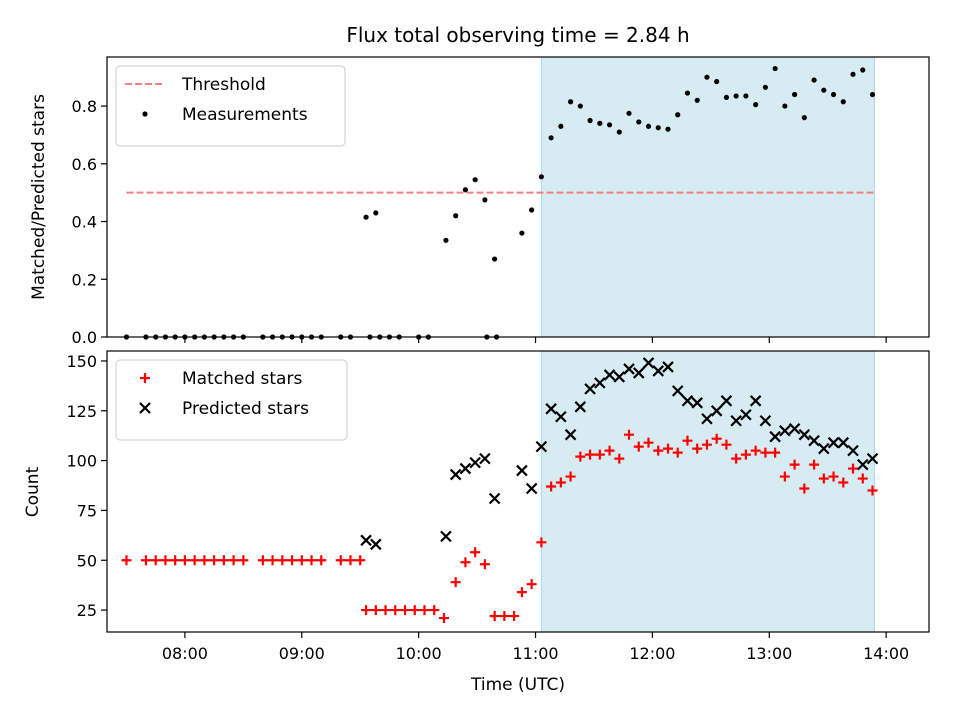 The width and height of the screenshot is (960, 720). Describe the element at coordinates (84, 106) in the screenshot. I see `y-tick-label: 0.8` at that location.